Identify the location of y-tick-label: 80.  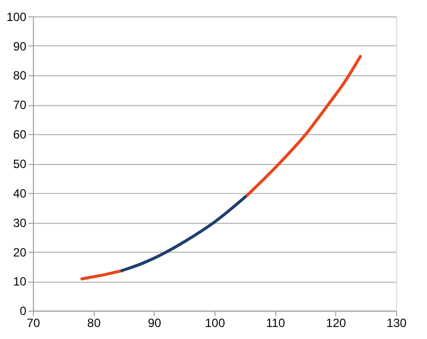
(20, 75).